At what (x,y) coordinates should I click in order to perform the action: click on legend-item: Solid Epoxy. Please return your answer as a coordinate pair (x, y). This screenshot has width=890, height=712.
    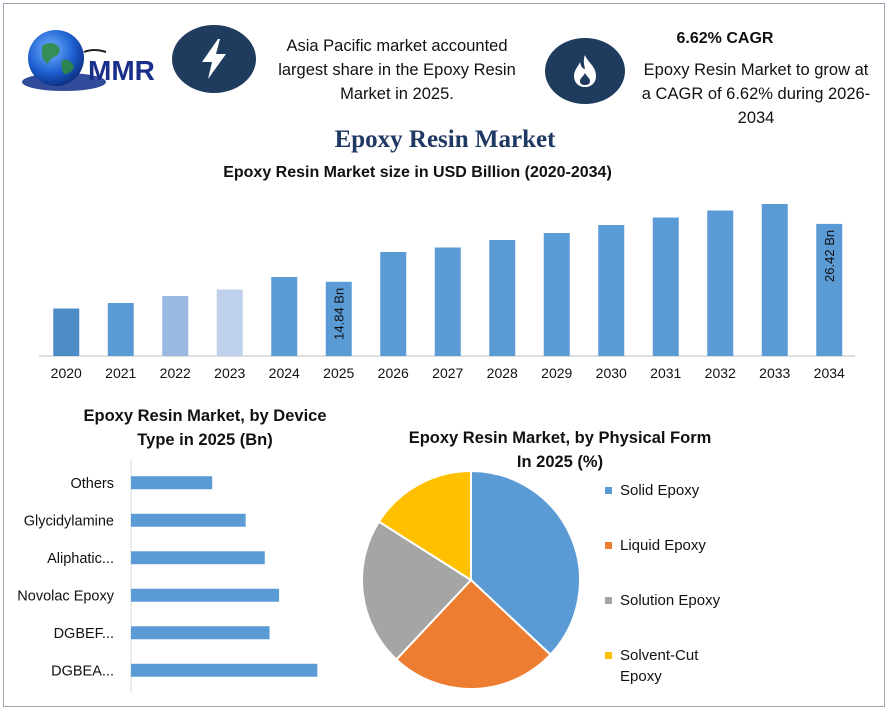
    Looking at the image, I should click on (652, 490).